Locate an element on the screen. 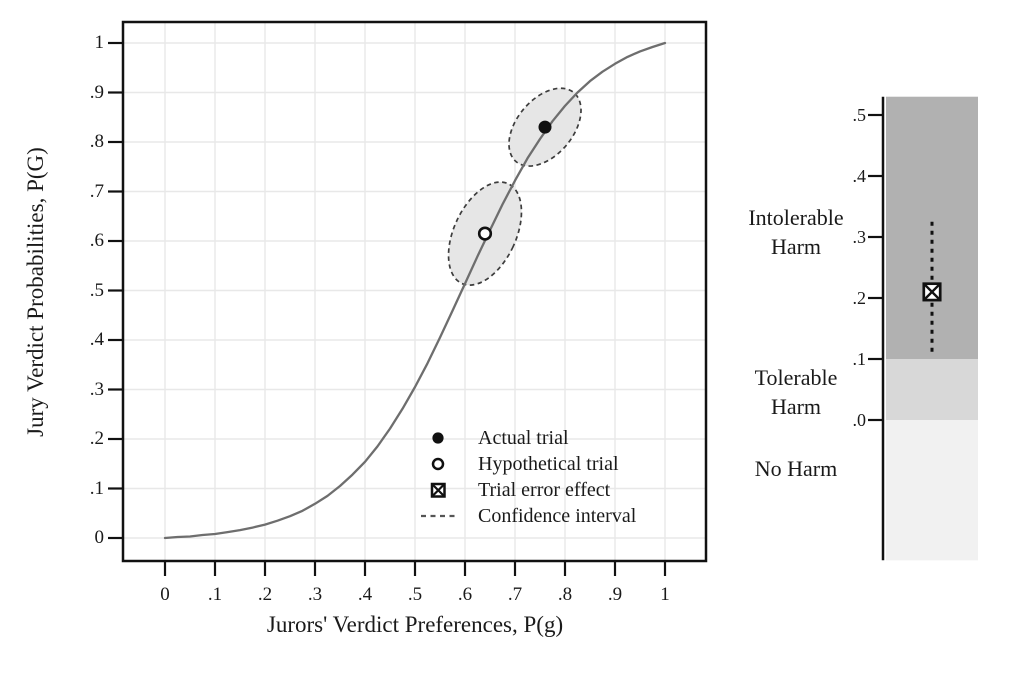 The width and height of the screenshot is (1024, 683). x-tick-label: .6 is located at coordinates (465, 594).